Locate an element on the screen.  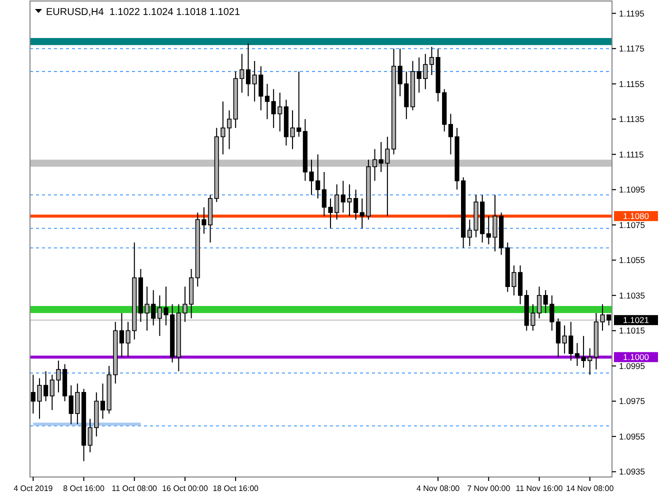
x-tick-label: 4 Nov 08:00 is located at coordinates (438, 488).